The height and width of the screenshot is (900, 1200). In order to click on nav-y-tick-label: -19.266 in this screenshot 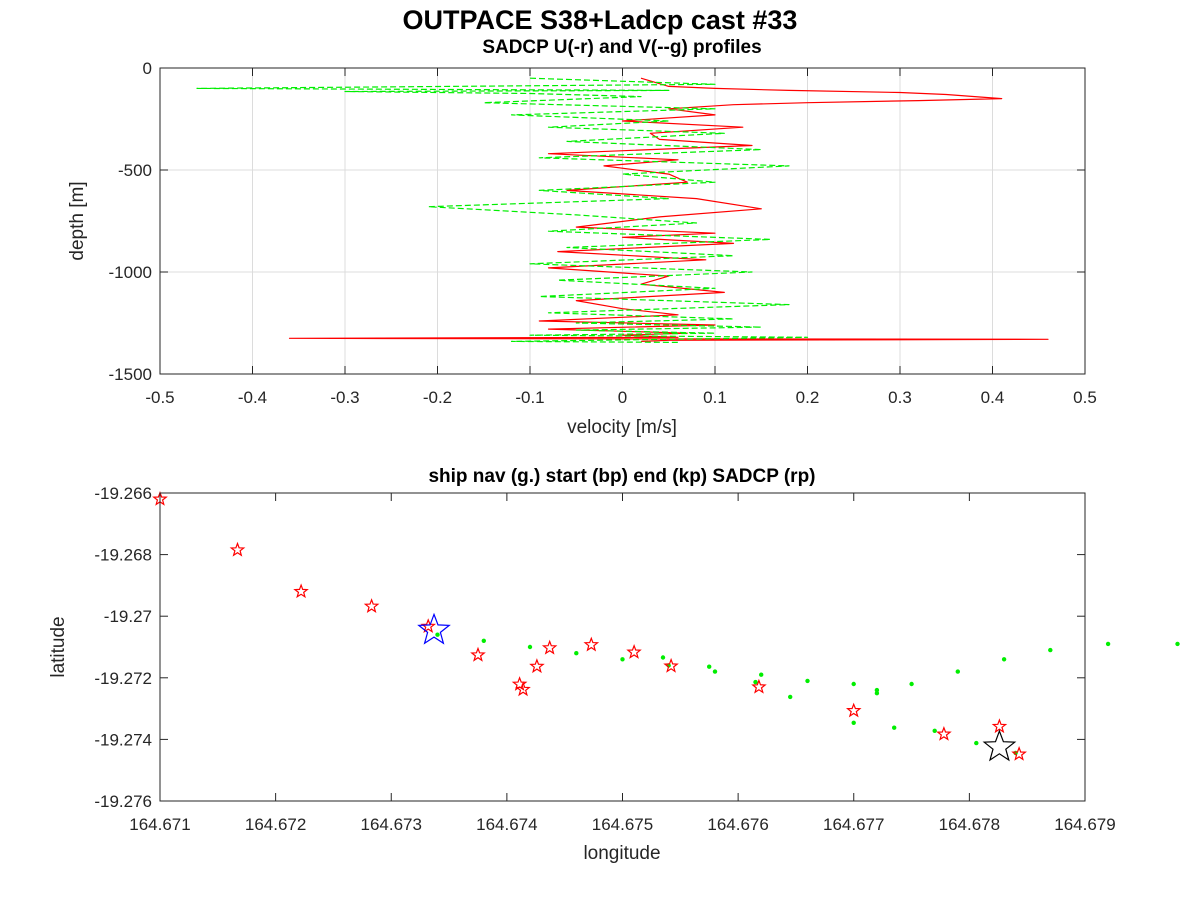, I will do `click(123, 493)`.